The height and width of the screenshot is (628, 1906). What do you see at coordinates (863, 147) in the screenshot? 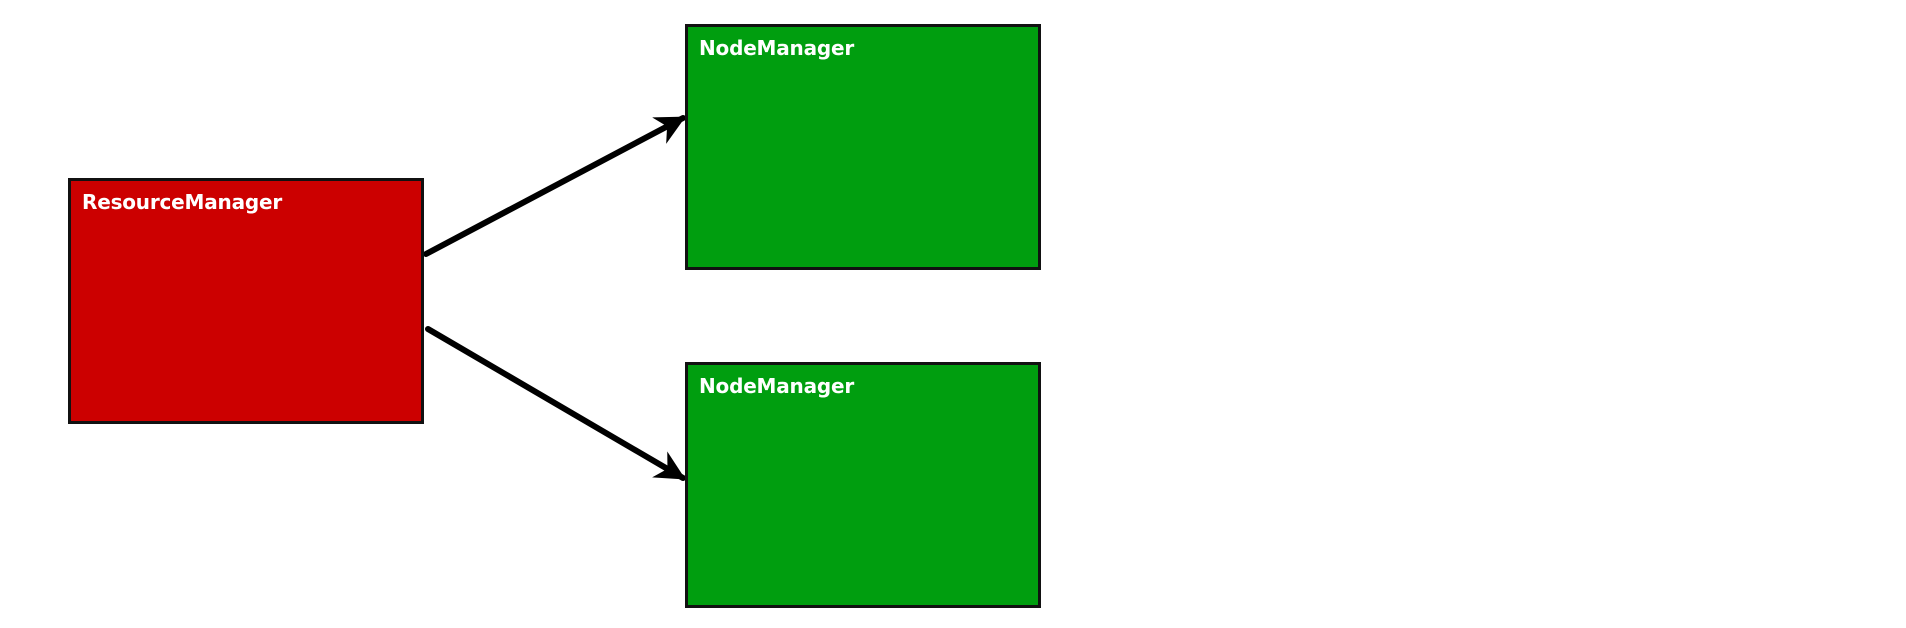
I see `node-manager-box-1: NodeManager` at bounding box center [863, 147].